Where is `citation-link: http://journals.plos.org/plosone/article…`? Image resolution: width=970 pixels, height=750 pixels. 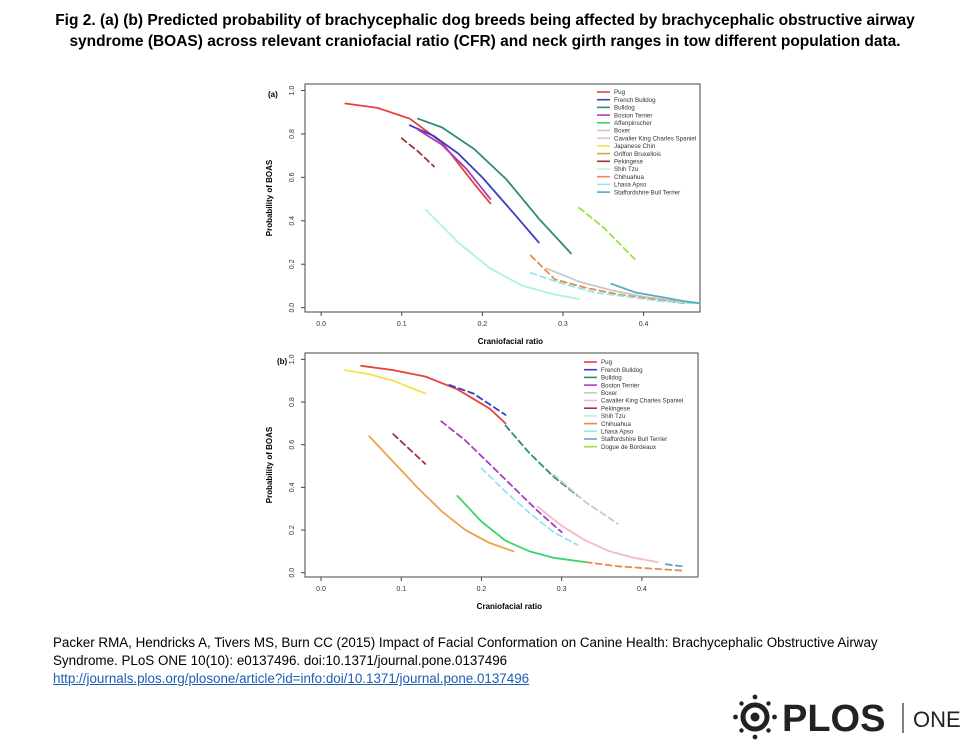 citation-link: http://journals.plos.org/plosone/article… is located at coordinates (291, 678).